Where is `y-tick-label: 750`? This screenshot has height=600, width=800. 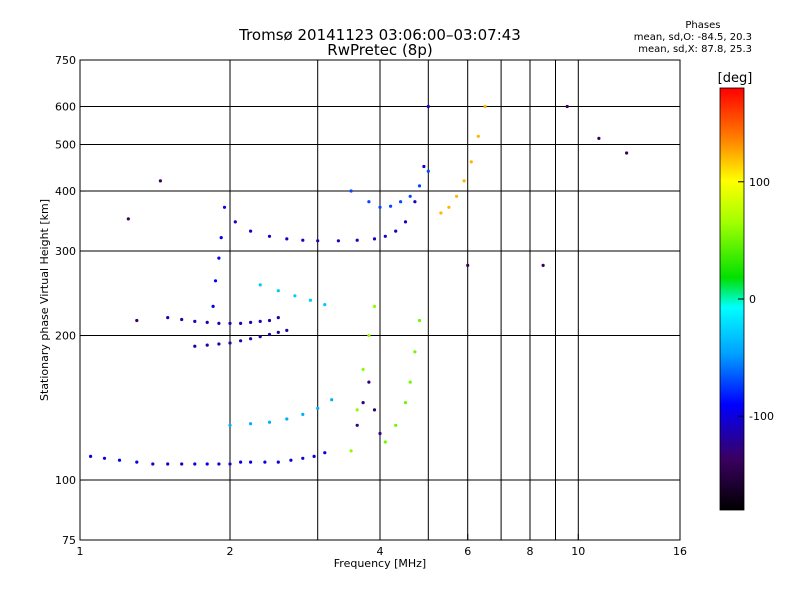 y-tick-label: 750 is located at coordinates (65, 60).